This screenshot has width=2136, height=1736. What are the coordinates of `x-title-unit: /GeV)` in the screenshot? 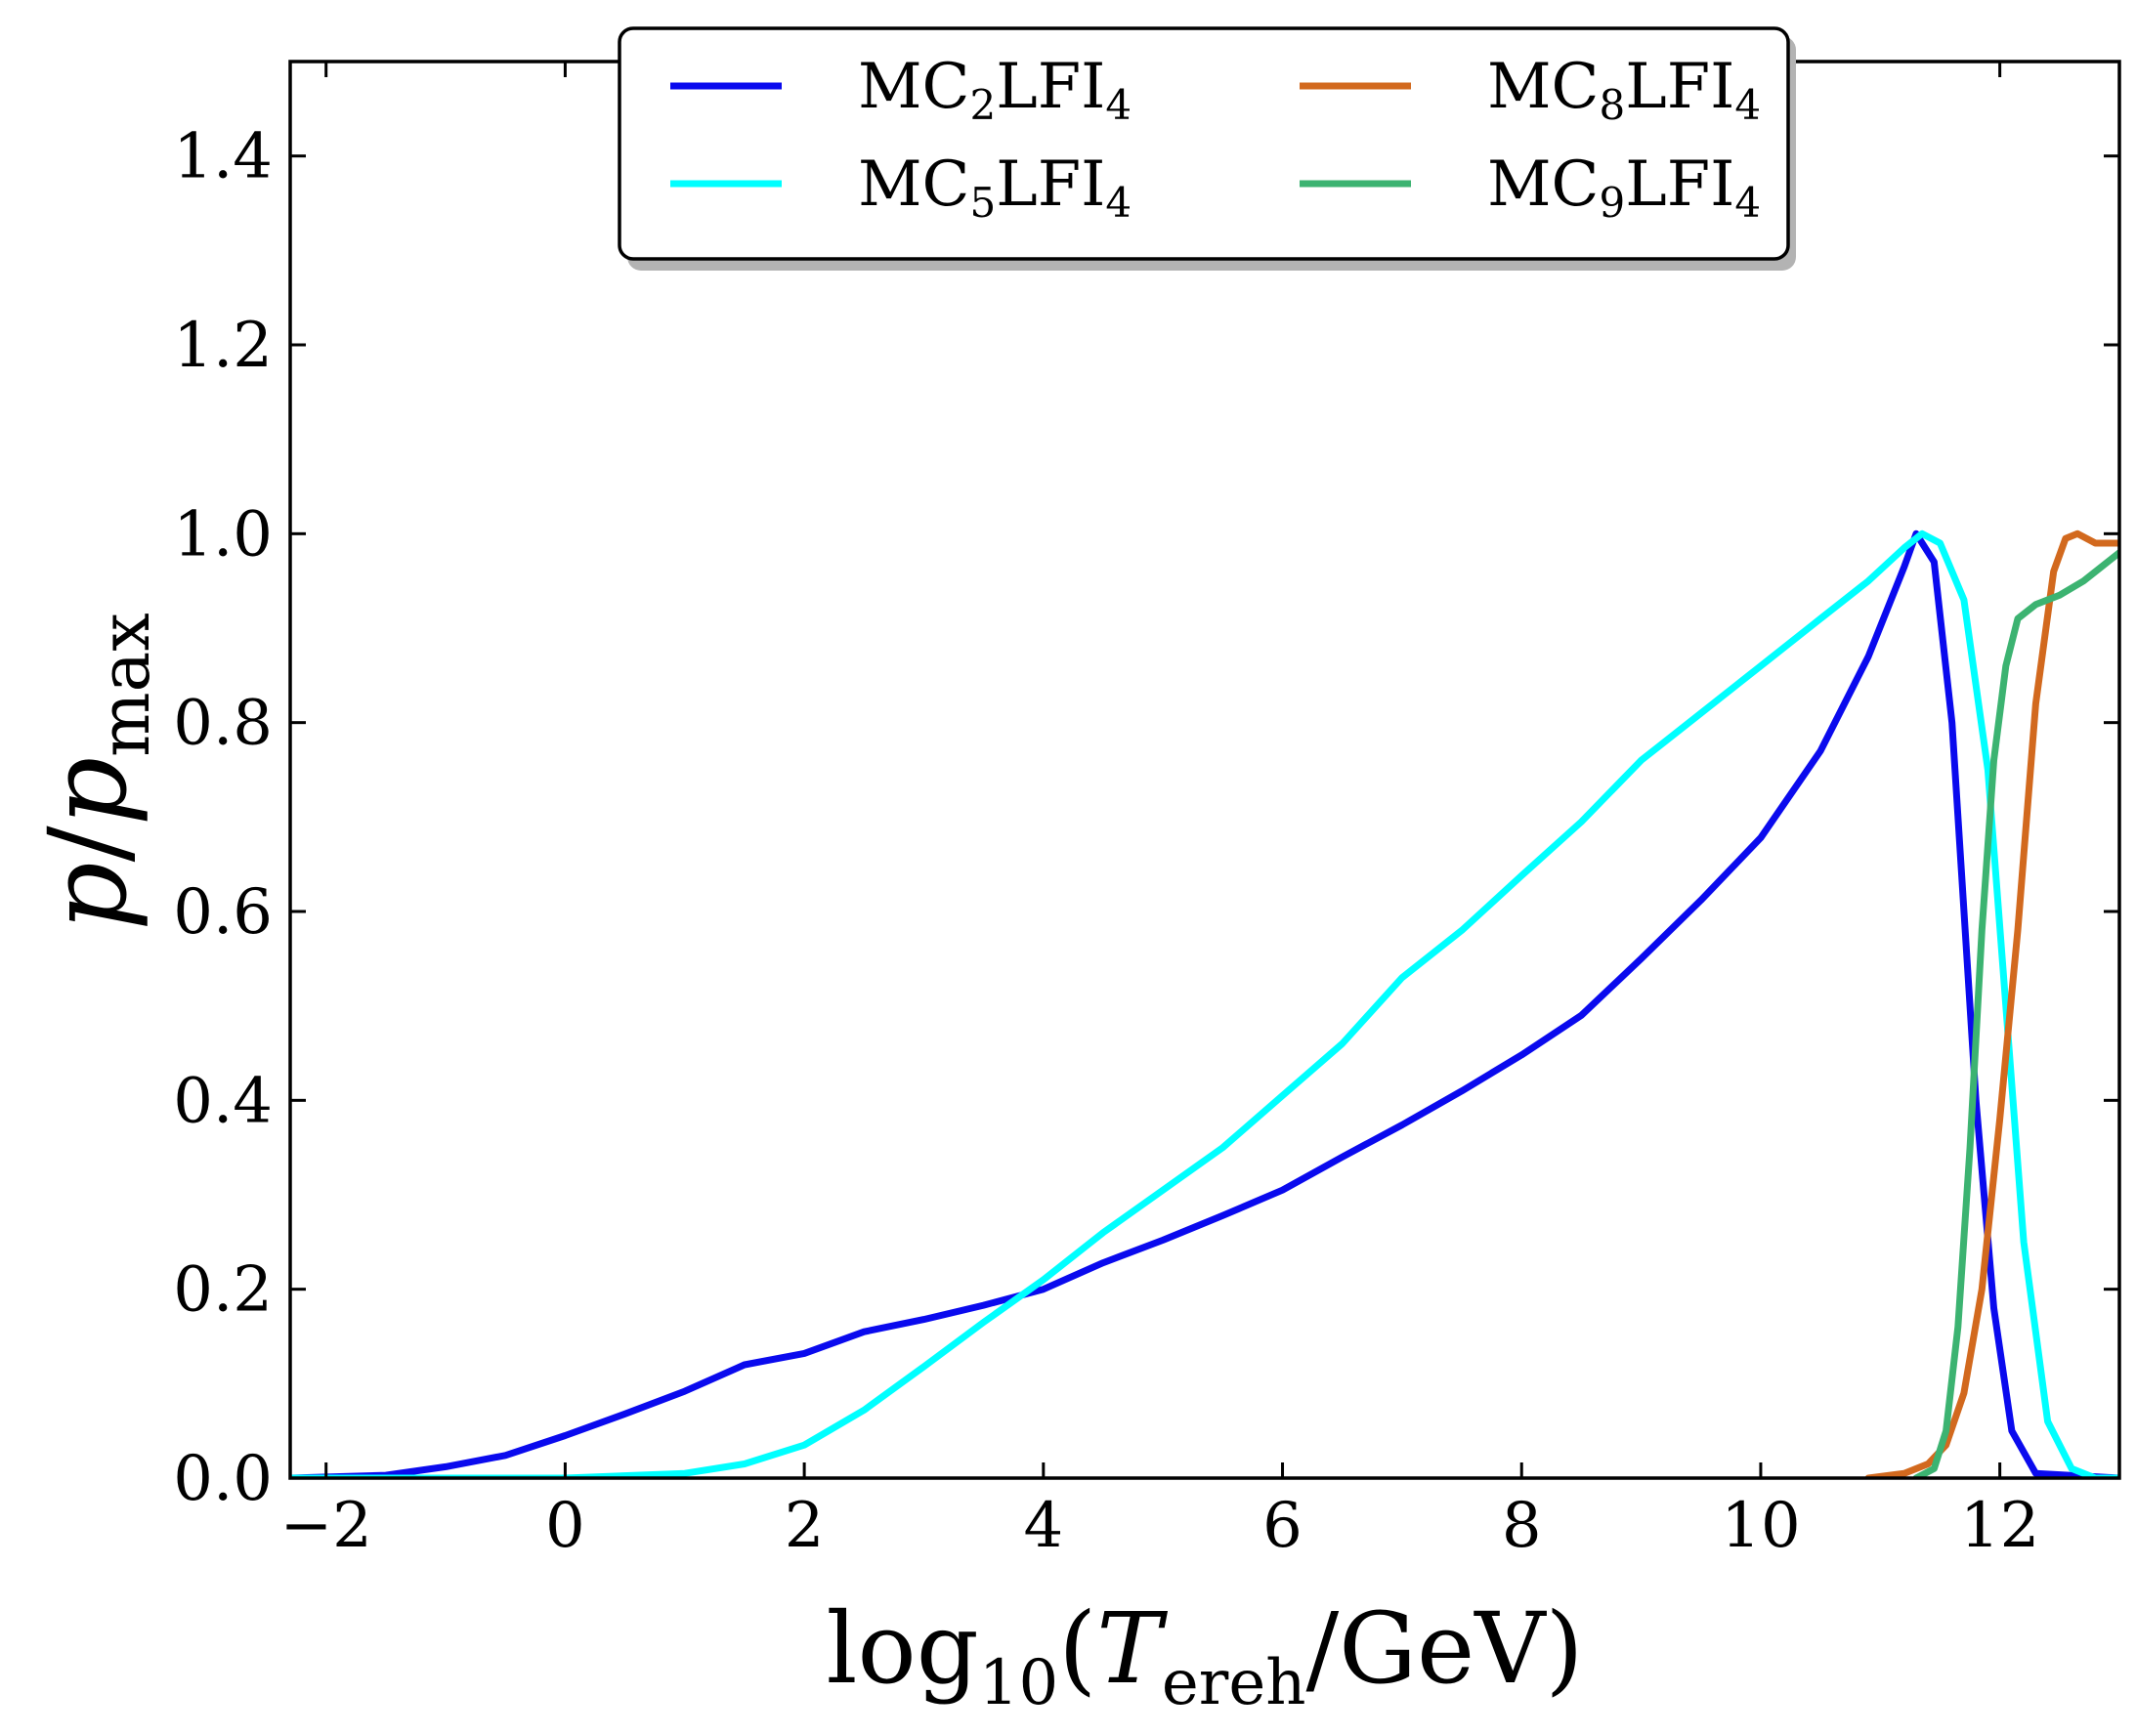 It's located at (1444, 1648).